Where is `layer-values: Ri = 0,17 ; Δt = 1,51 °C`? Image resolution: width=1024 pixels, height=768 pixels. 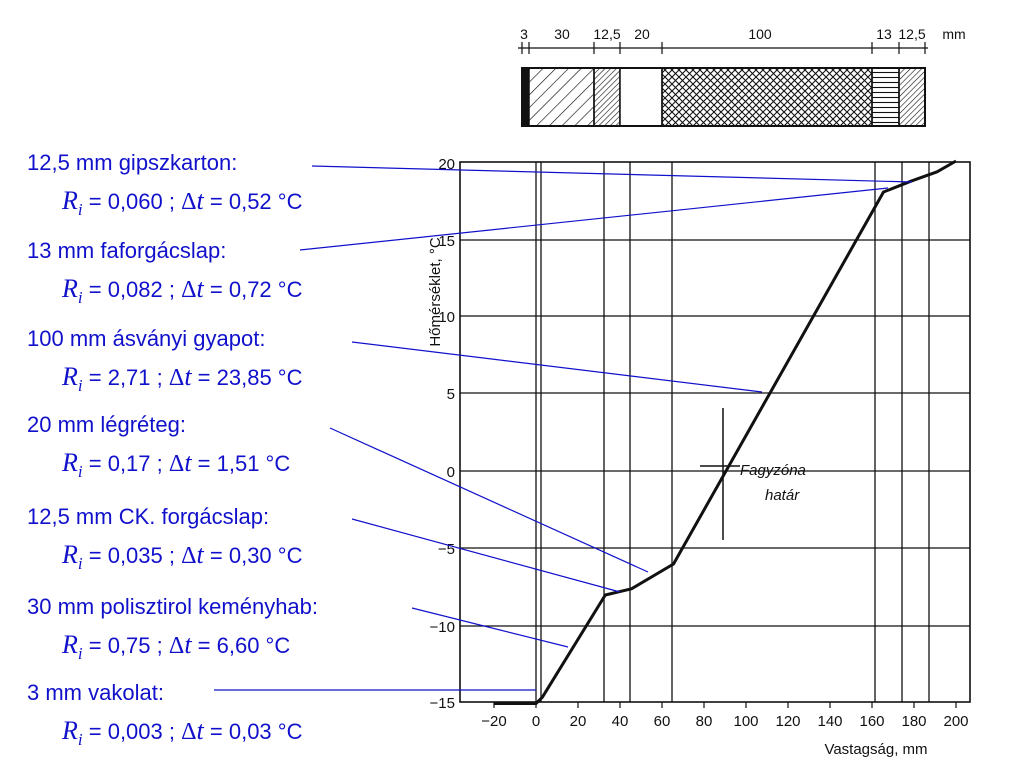 layer-values: Ri = 0,17 ; Δt = 1,51 °C is located at coordinates (176, 465).